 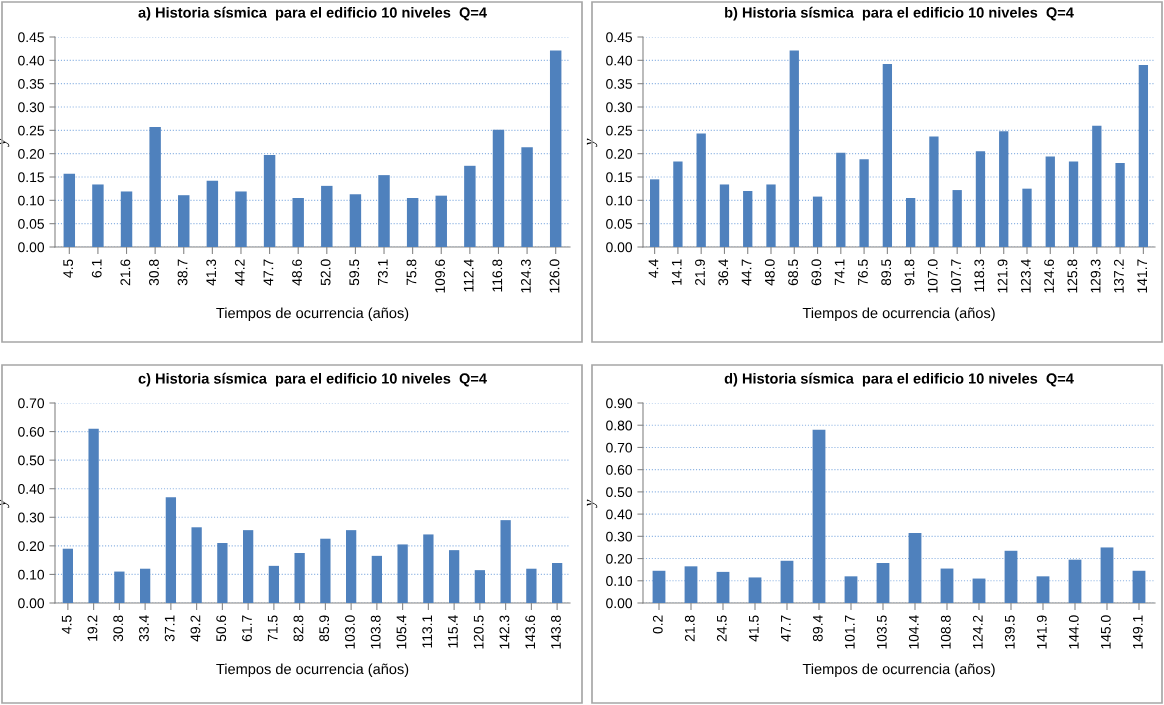 I want to click on y-tick-label: 0.25, so click(x=31, y=130).